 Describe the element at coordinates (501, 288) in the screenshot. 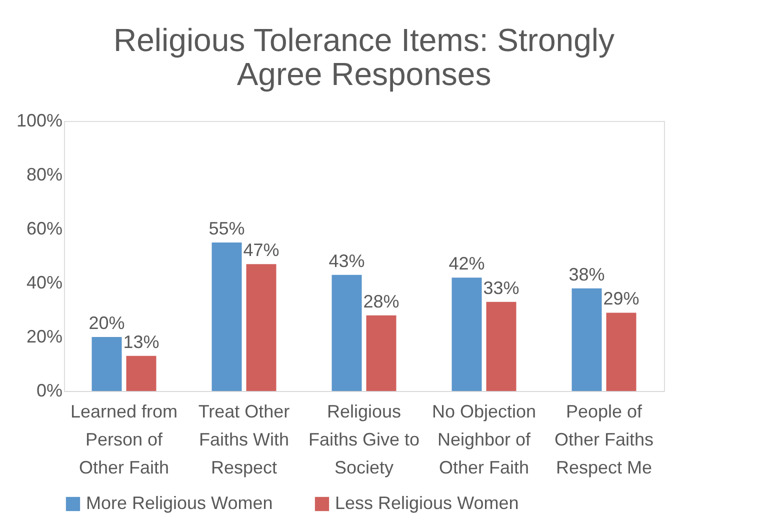

I see `data-label: 33%` at that location.